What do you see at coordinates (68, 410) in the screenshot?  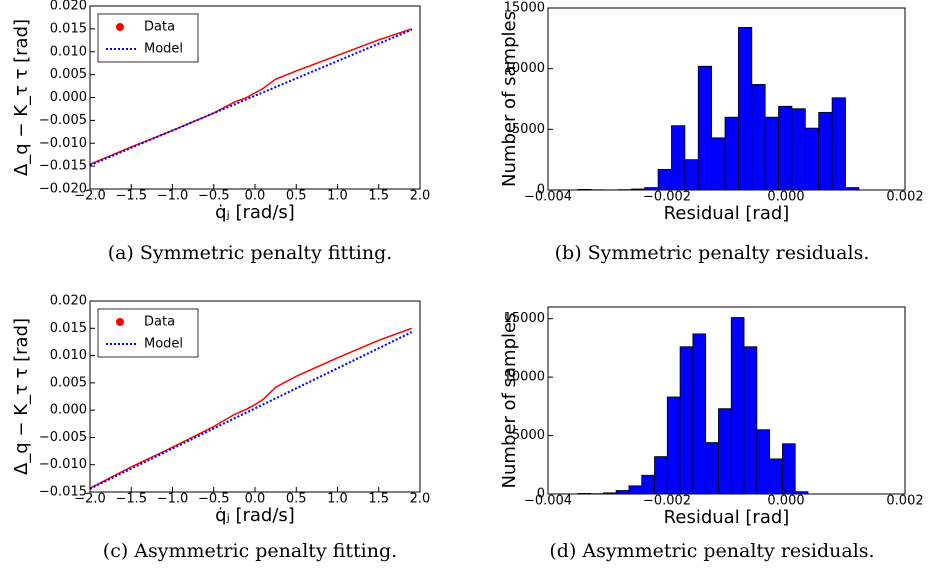 I see `y-tick-label: 0.000` at bounding box center [68, 410].